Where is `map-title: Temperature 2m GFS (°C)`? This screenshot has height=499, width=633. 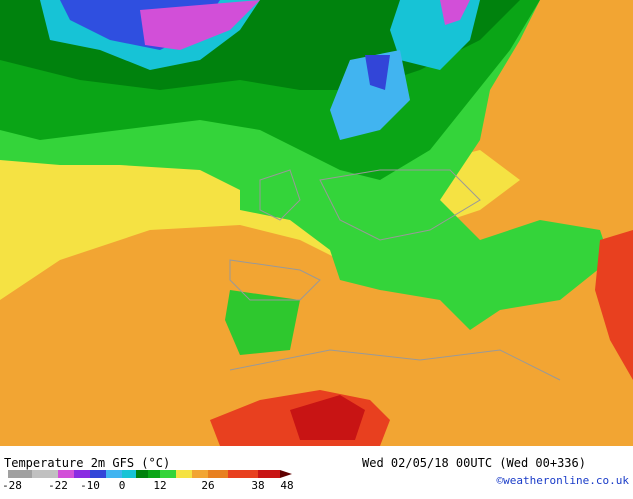 map-title: Temperature 2m GFS (°C) is located at coordinates (87, 463).